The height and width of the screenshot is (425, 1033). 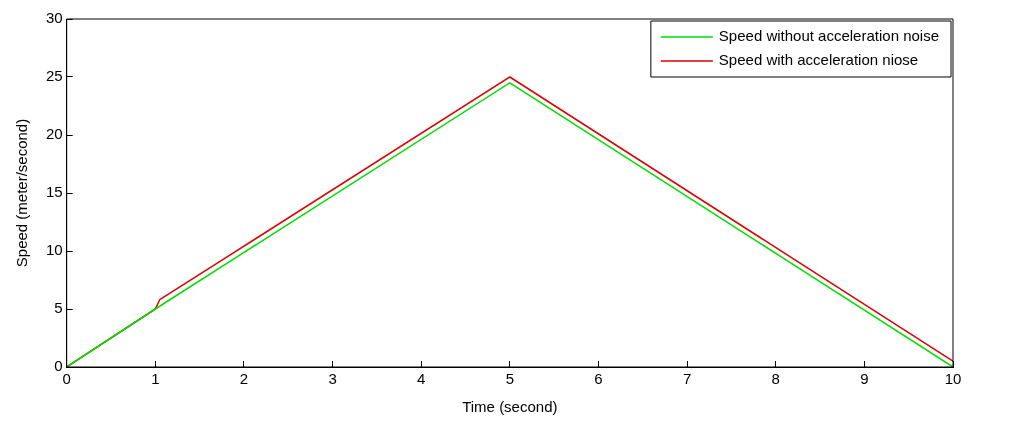 I want to click on x-tick-label: 1, so click(x=155, y=379).